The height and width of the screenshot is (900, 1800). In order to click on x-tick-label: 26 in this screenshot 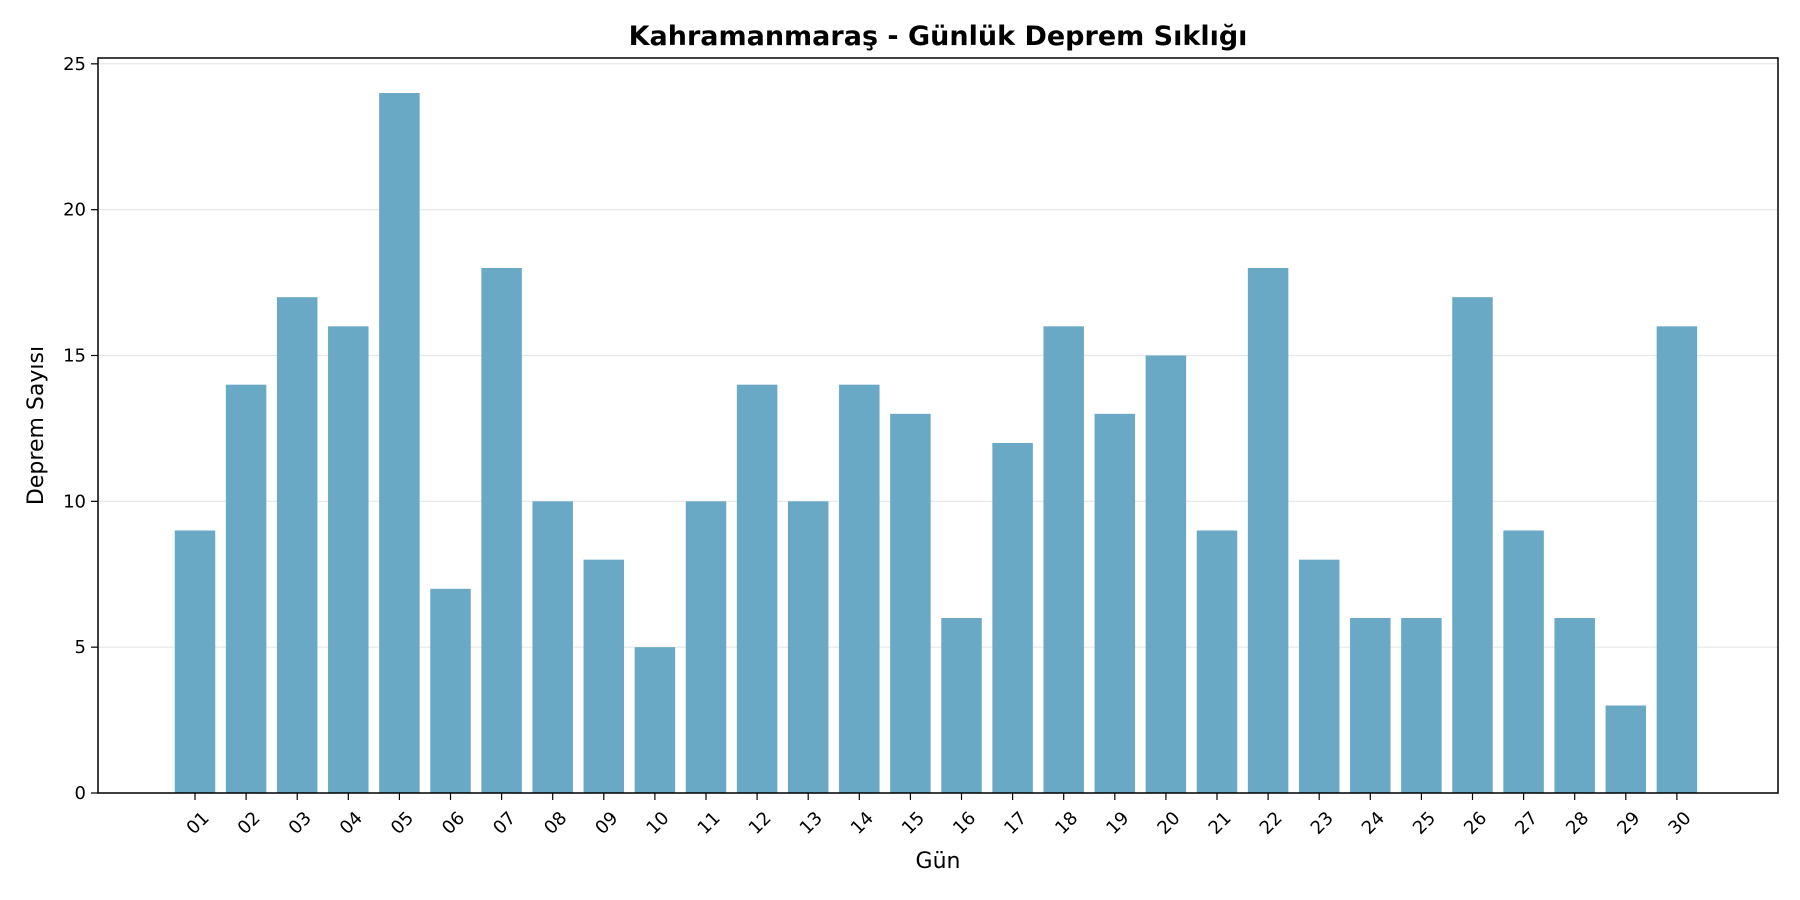, I will do `click(1475, 823)`.